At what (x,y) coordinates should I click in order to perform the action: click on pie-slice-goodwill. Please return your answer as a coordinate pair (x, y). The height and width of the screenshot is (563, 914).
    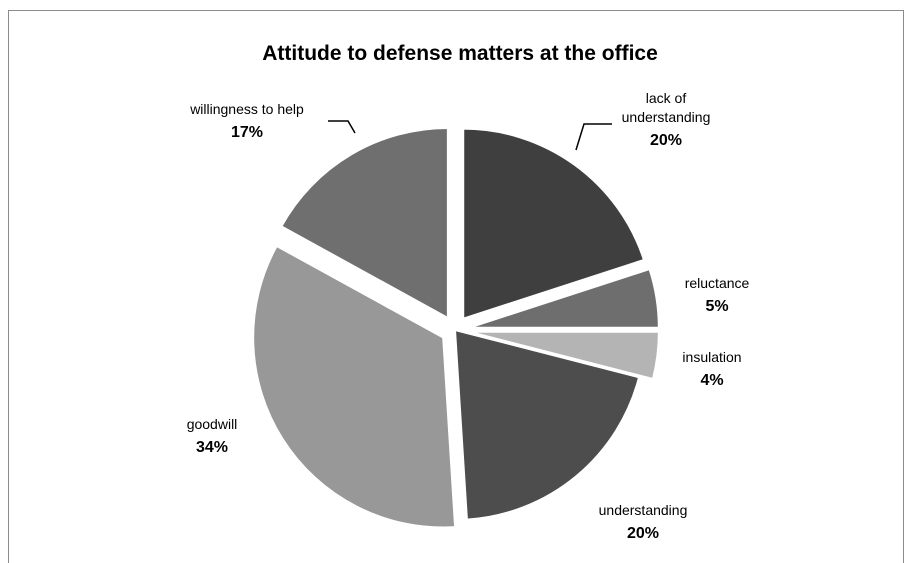
    Looking at the image, I should click on (354, 386).